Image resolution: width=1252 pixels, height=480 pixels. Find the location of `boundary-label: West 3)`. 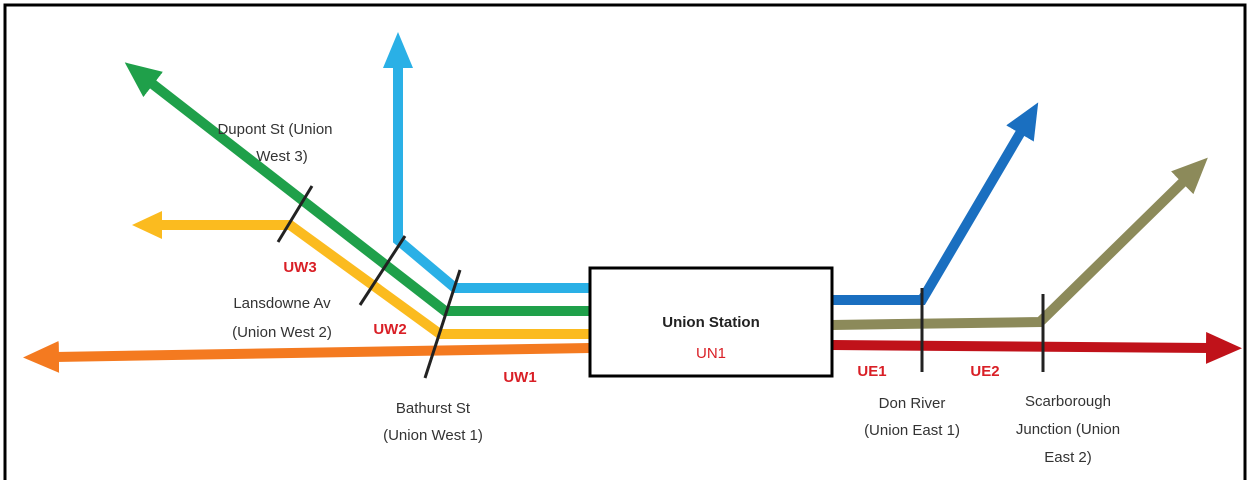

boundary-label: West 3) is located at coordinates (281, 156).